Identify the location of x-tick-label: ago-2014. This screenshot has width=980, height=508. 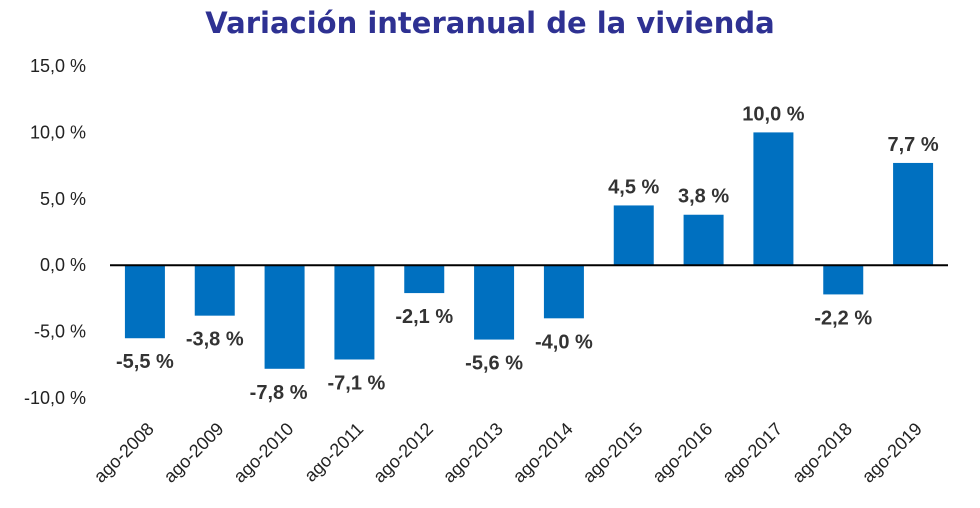
(543, 453).